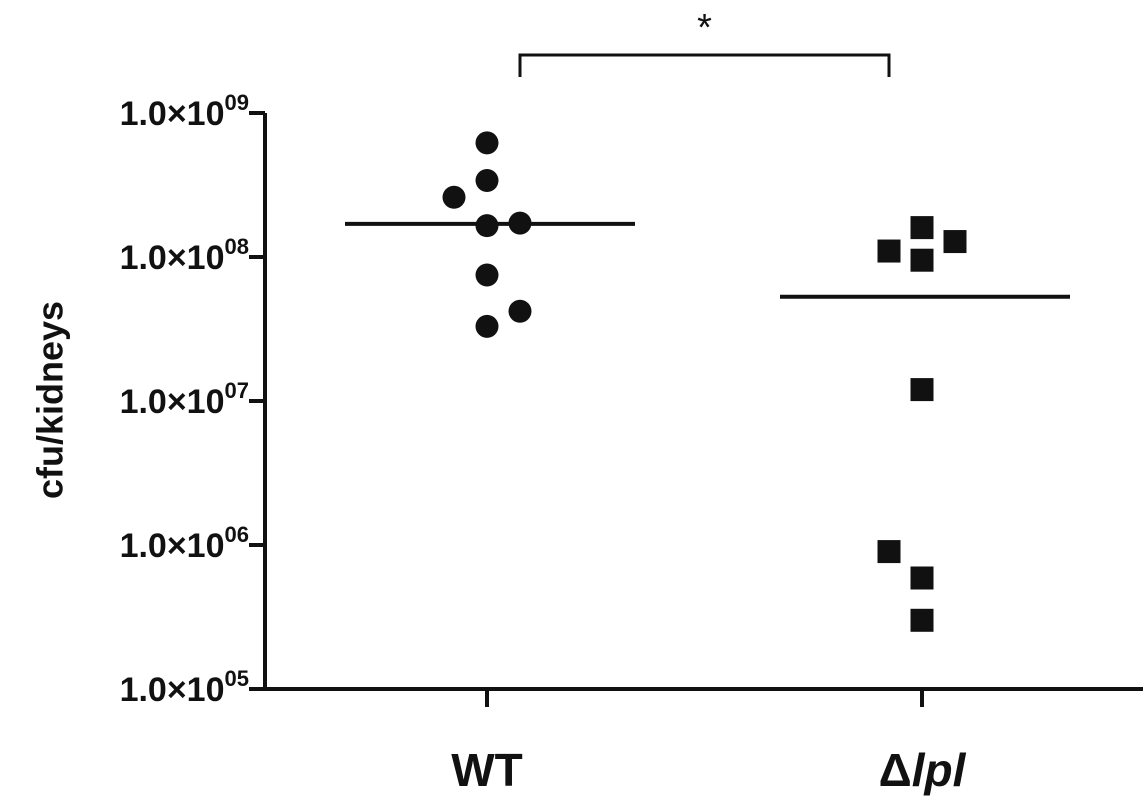 Image resolution: width=1148 pixels, height=800 pixels. What do you see at coordinates (237, 390) in the screenshot?
I see `y-tick-exponent: 07` at bounding box center [237, 390].